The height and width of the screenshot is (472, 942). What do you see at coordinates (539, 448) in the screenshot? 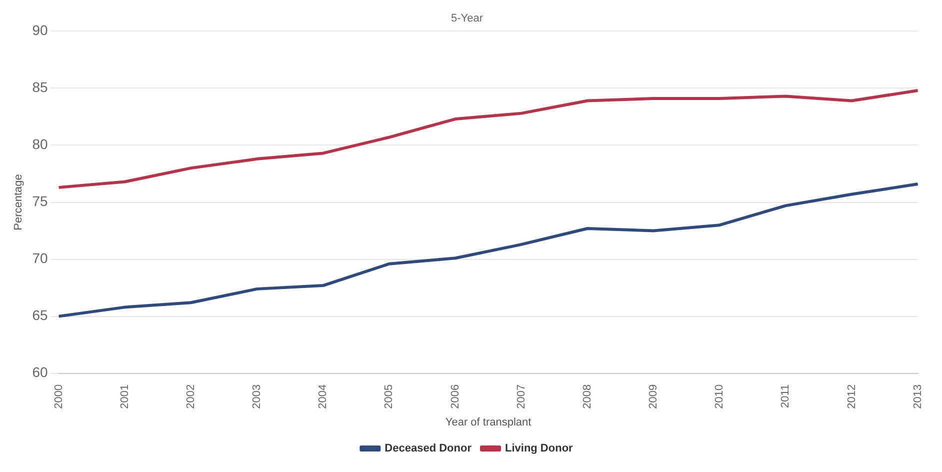
I see `legend-label: Living Donor` at bounding box center [539, 448].